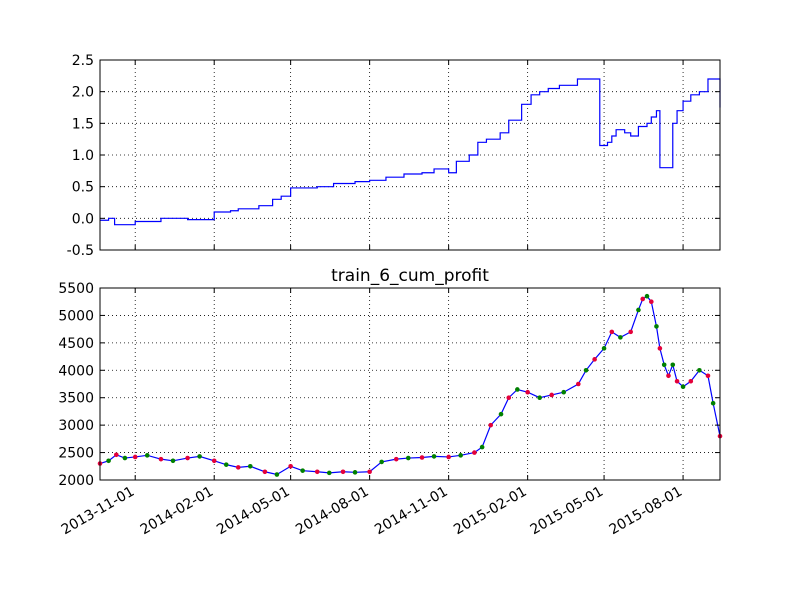 The width and height of the screenshot is (800, 600). What do you see at coordinates (83, 61) in the screenshot?
I see `top-ytick-label: 2.5` at bounding box center [83, 61].